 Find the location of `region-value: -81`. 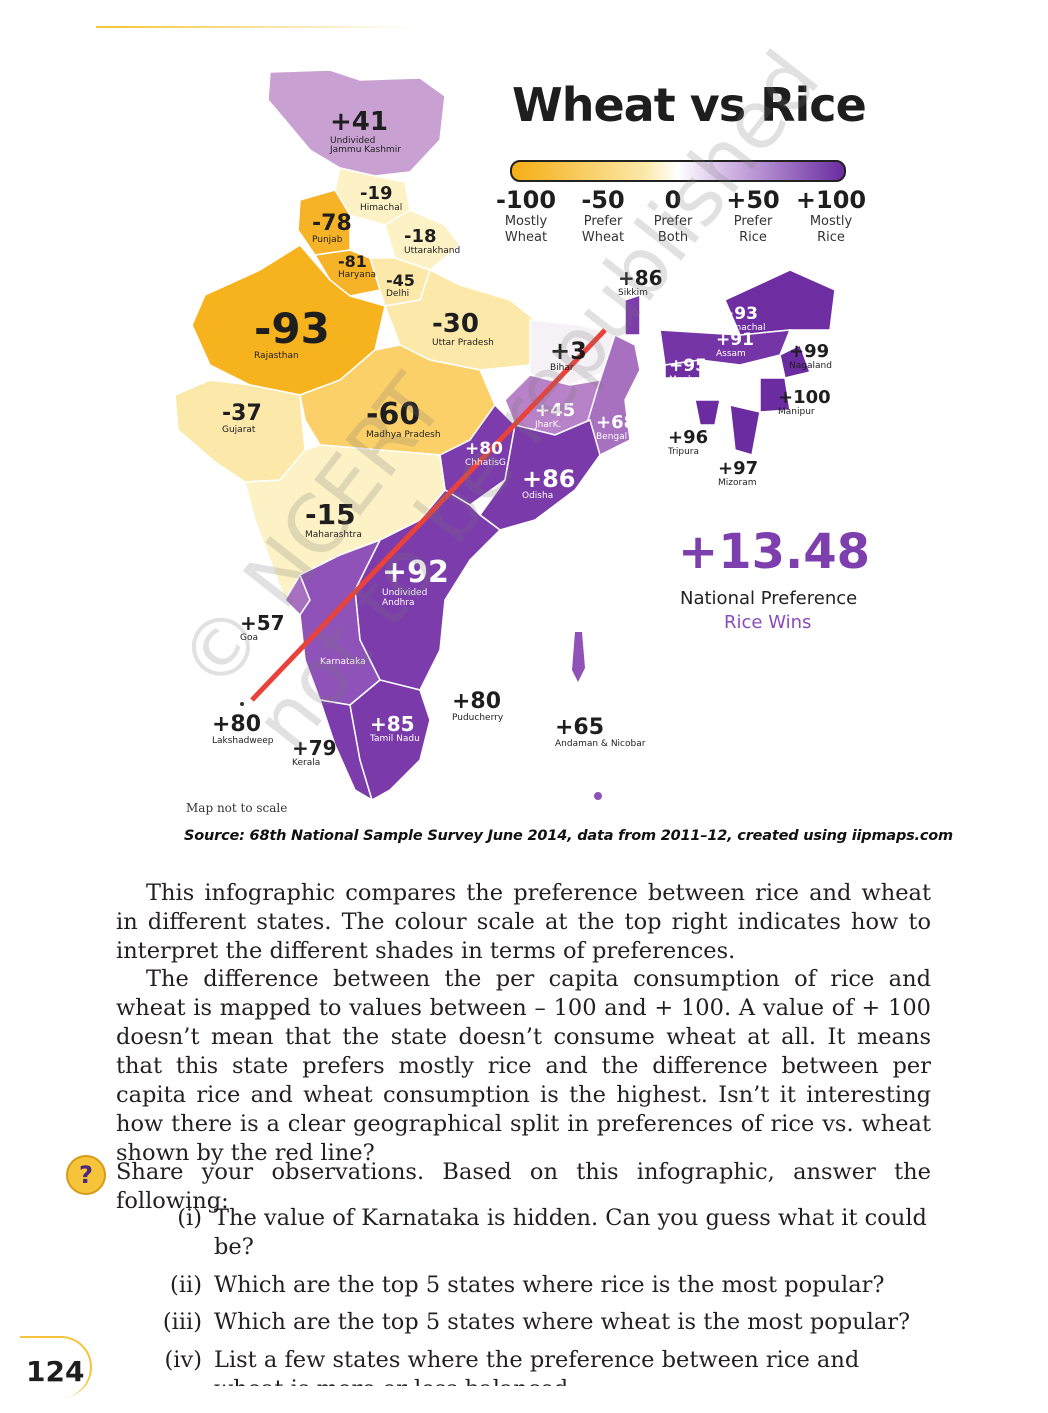

region-value: -81 is located at coordinates (352, 261).